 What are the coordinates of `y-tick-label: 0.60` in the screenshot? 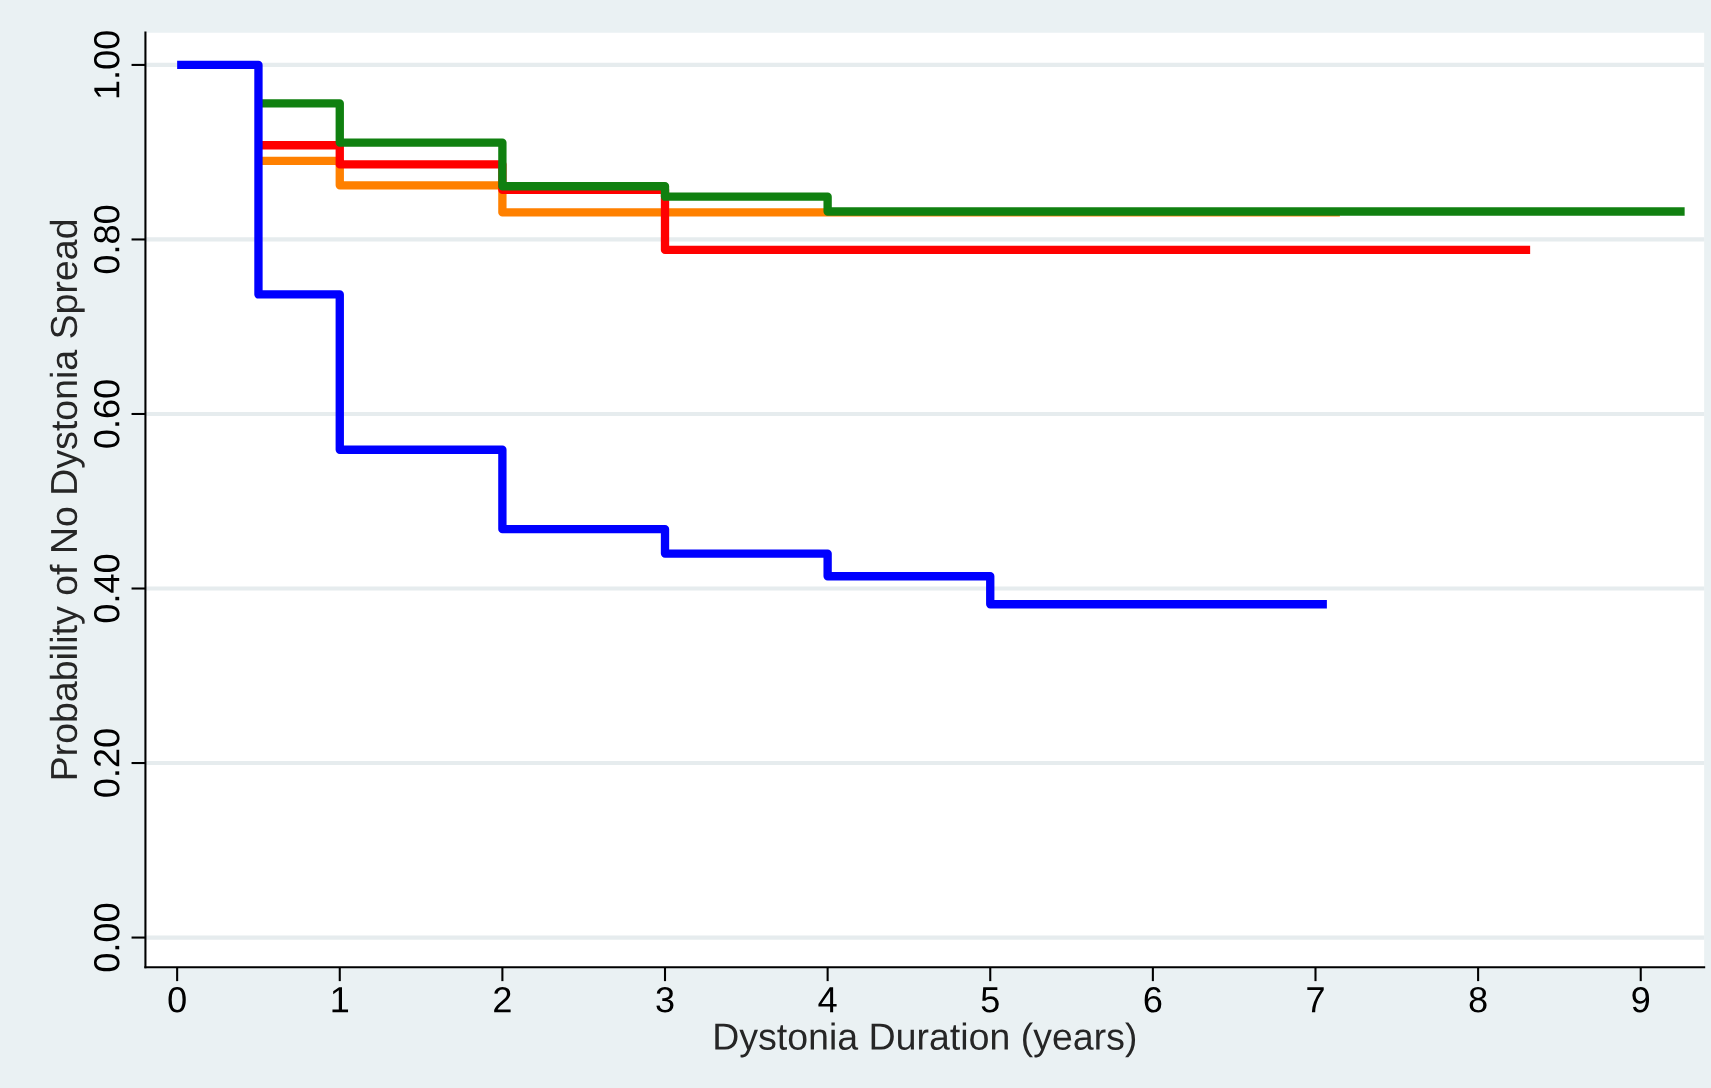 It's located at (106, 414).